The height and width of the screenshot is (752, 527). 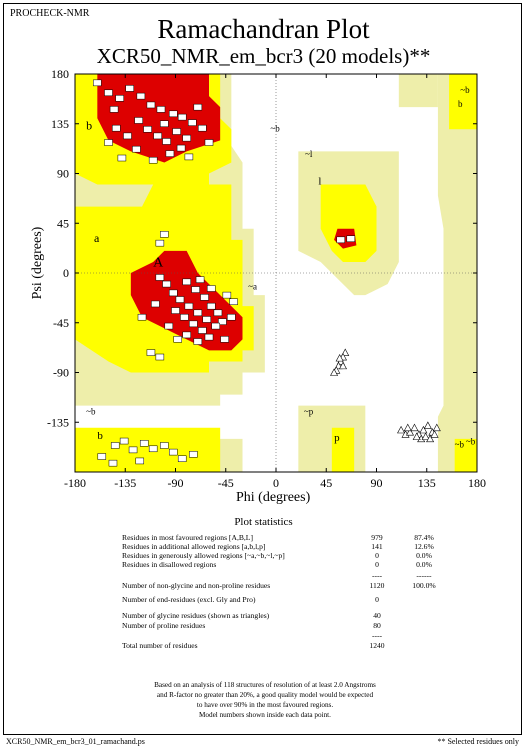 What do you see at coordinates (424, 546) in the screenshot?
I see `stats-pct: 12.6%` at bounding box center [424, 546].